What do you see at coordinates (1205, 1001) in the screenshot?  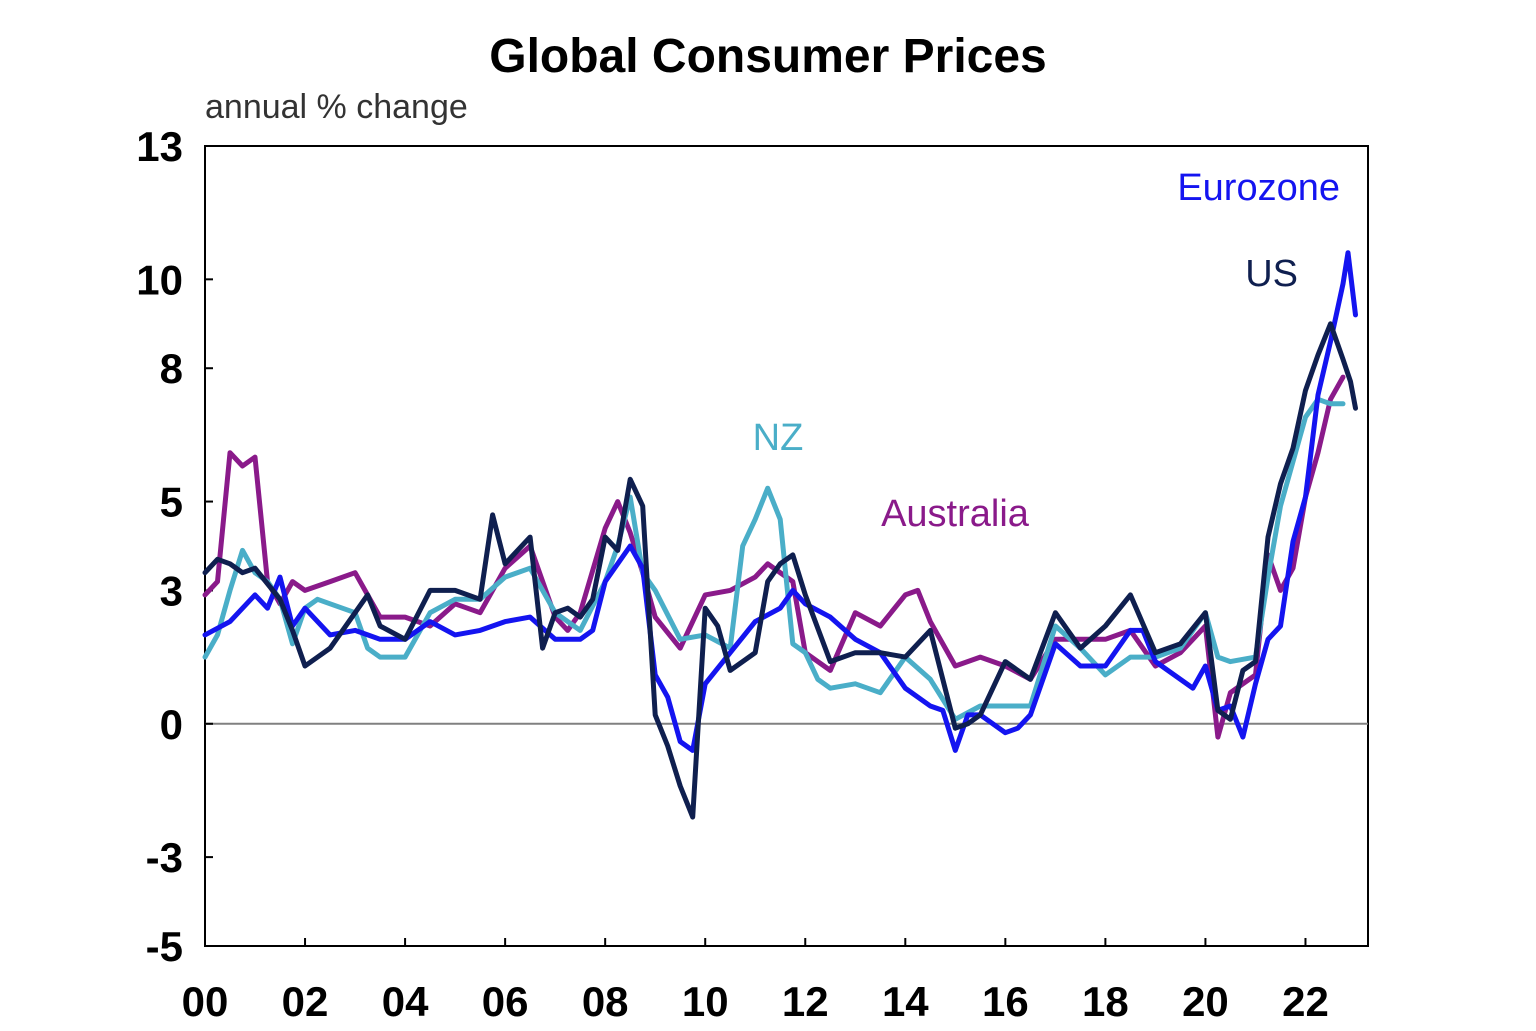 I see `x-tick-label: 20` at bounding box center [1205, 1001].